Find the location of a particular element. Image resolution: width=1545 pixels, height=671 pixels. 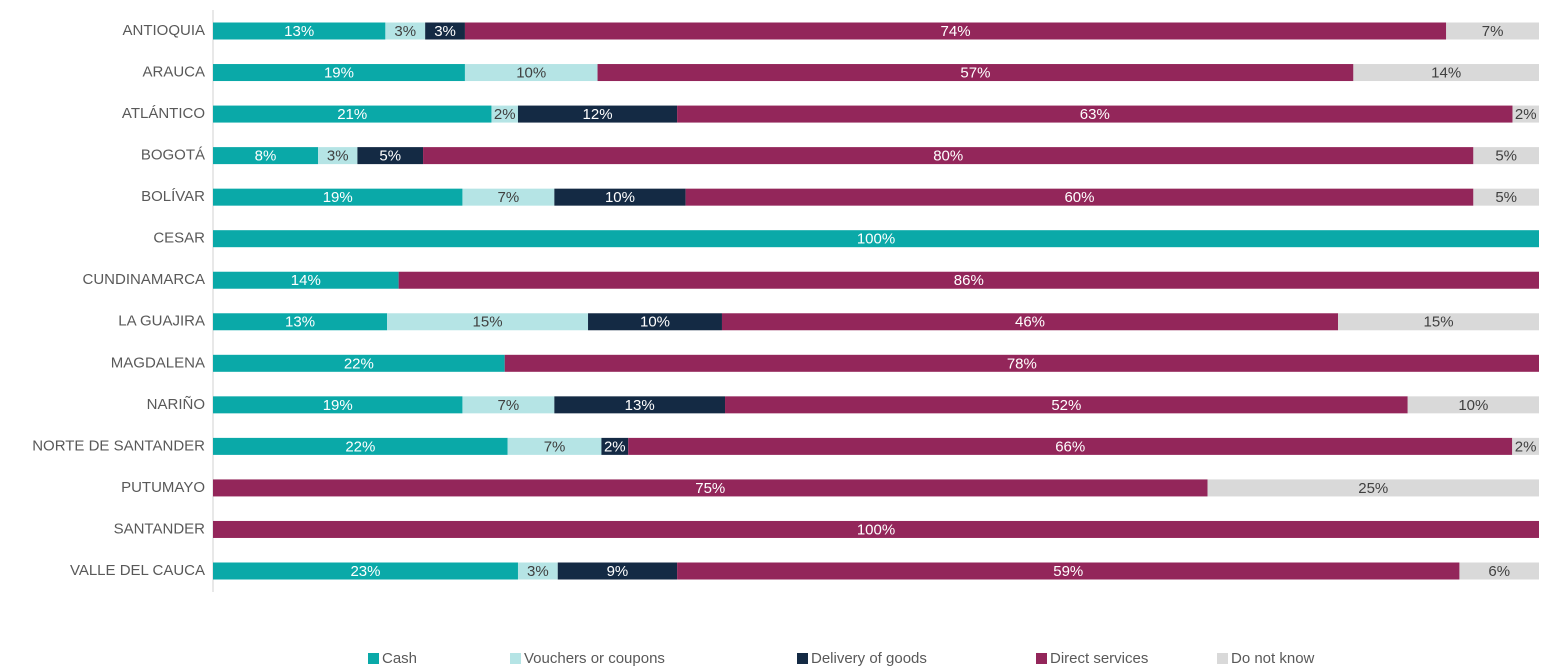

data-label: 59% is located at coordinates (1068, 571).